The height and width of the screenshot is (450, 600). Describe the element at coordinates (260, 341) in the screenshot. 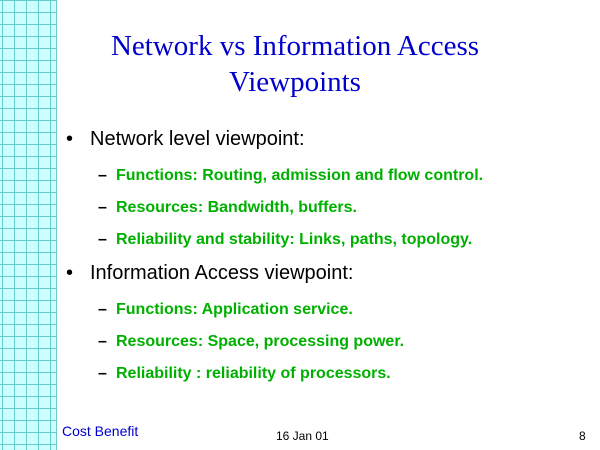

I see `sub-item-text: Resources: Space, processing power.` at that location.